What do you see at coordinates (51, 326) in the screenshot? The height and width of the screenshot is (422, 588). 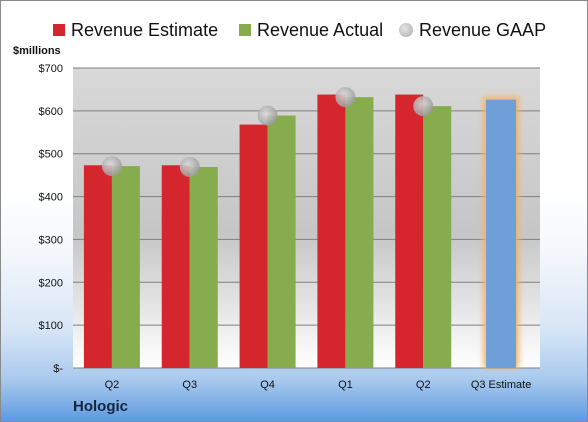 I see `y-tick-label: $100` at bounding box center [51, 326].